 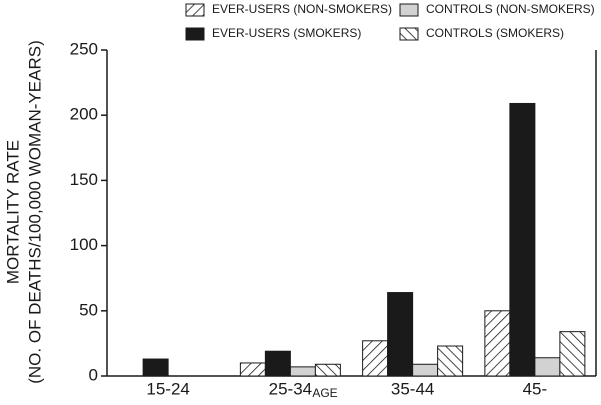 I want to click on x-tick-label: 35-44, so click(x=412, y=388).